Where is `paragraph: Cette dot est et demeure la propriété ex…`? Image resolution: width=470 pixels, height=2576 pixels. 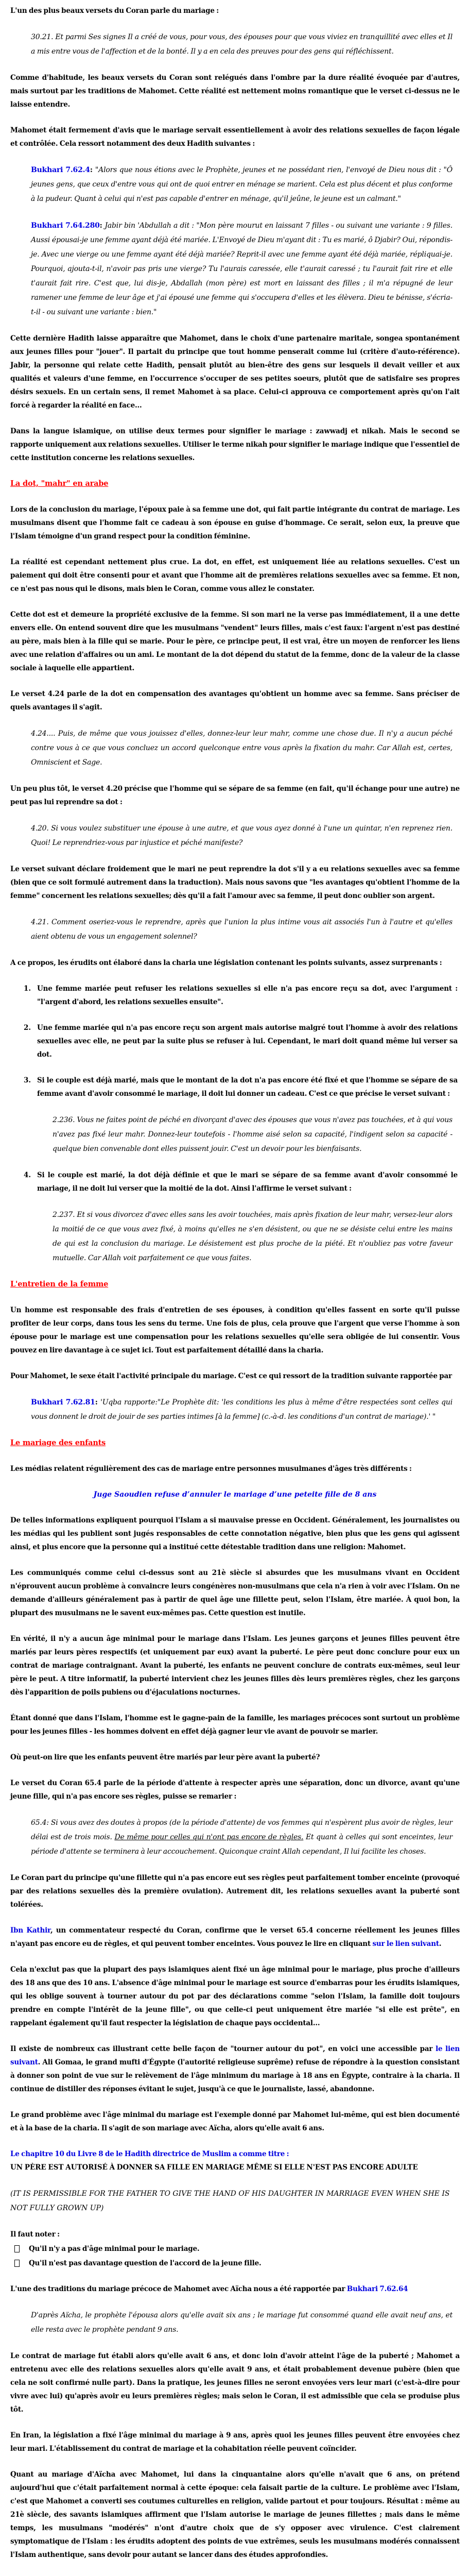 paragraph: Cette dot est et demeure la propriété ex… is located at coordinates (235, 641).